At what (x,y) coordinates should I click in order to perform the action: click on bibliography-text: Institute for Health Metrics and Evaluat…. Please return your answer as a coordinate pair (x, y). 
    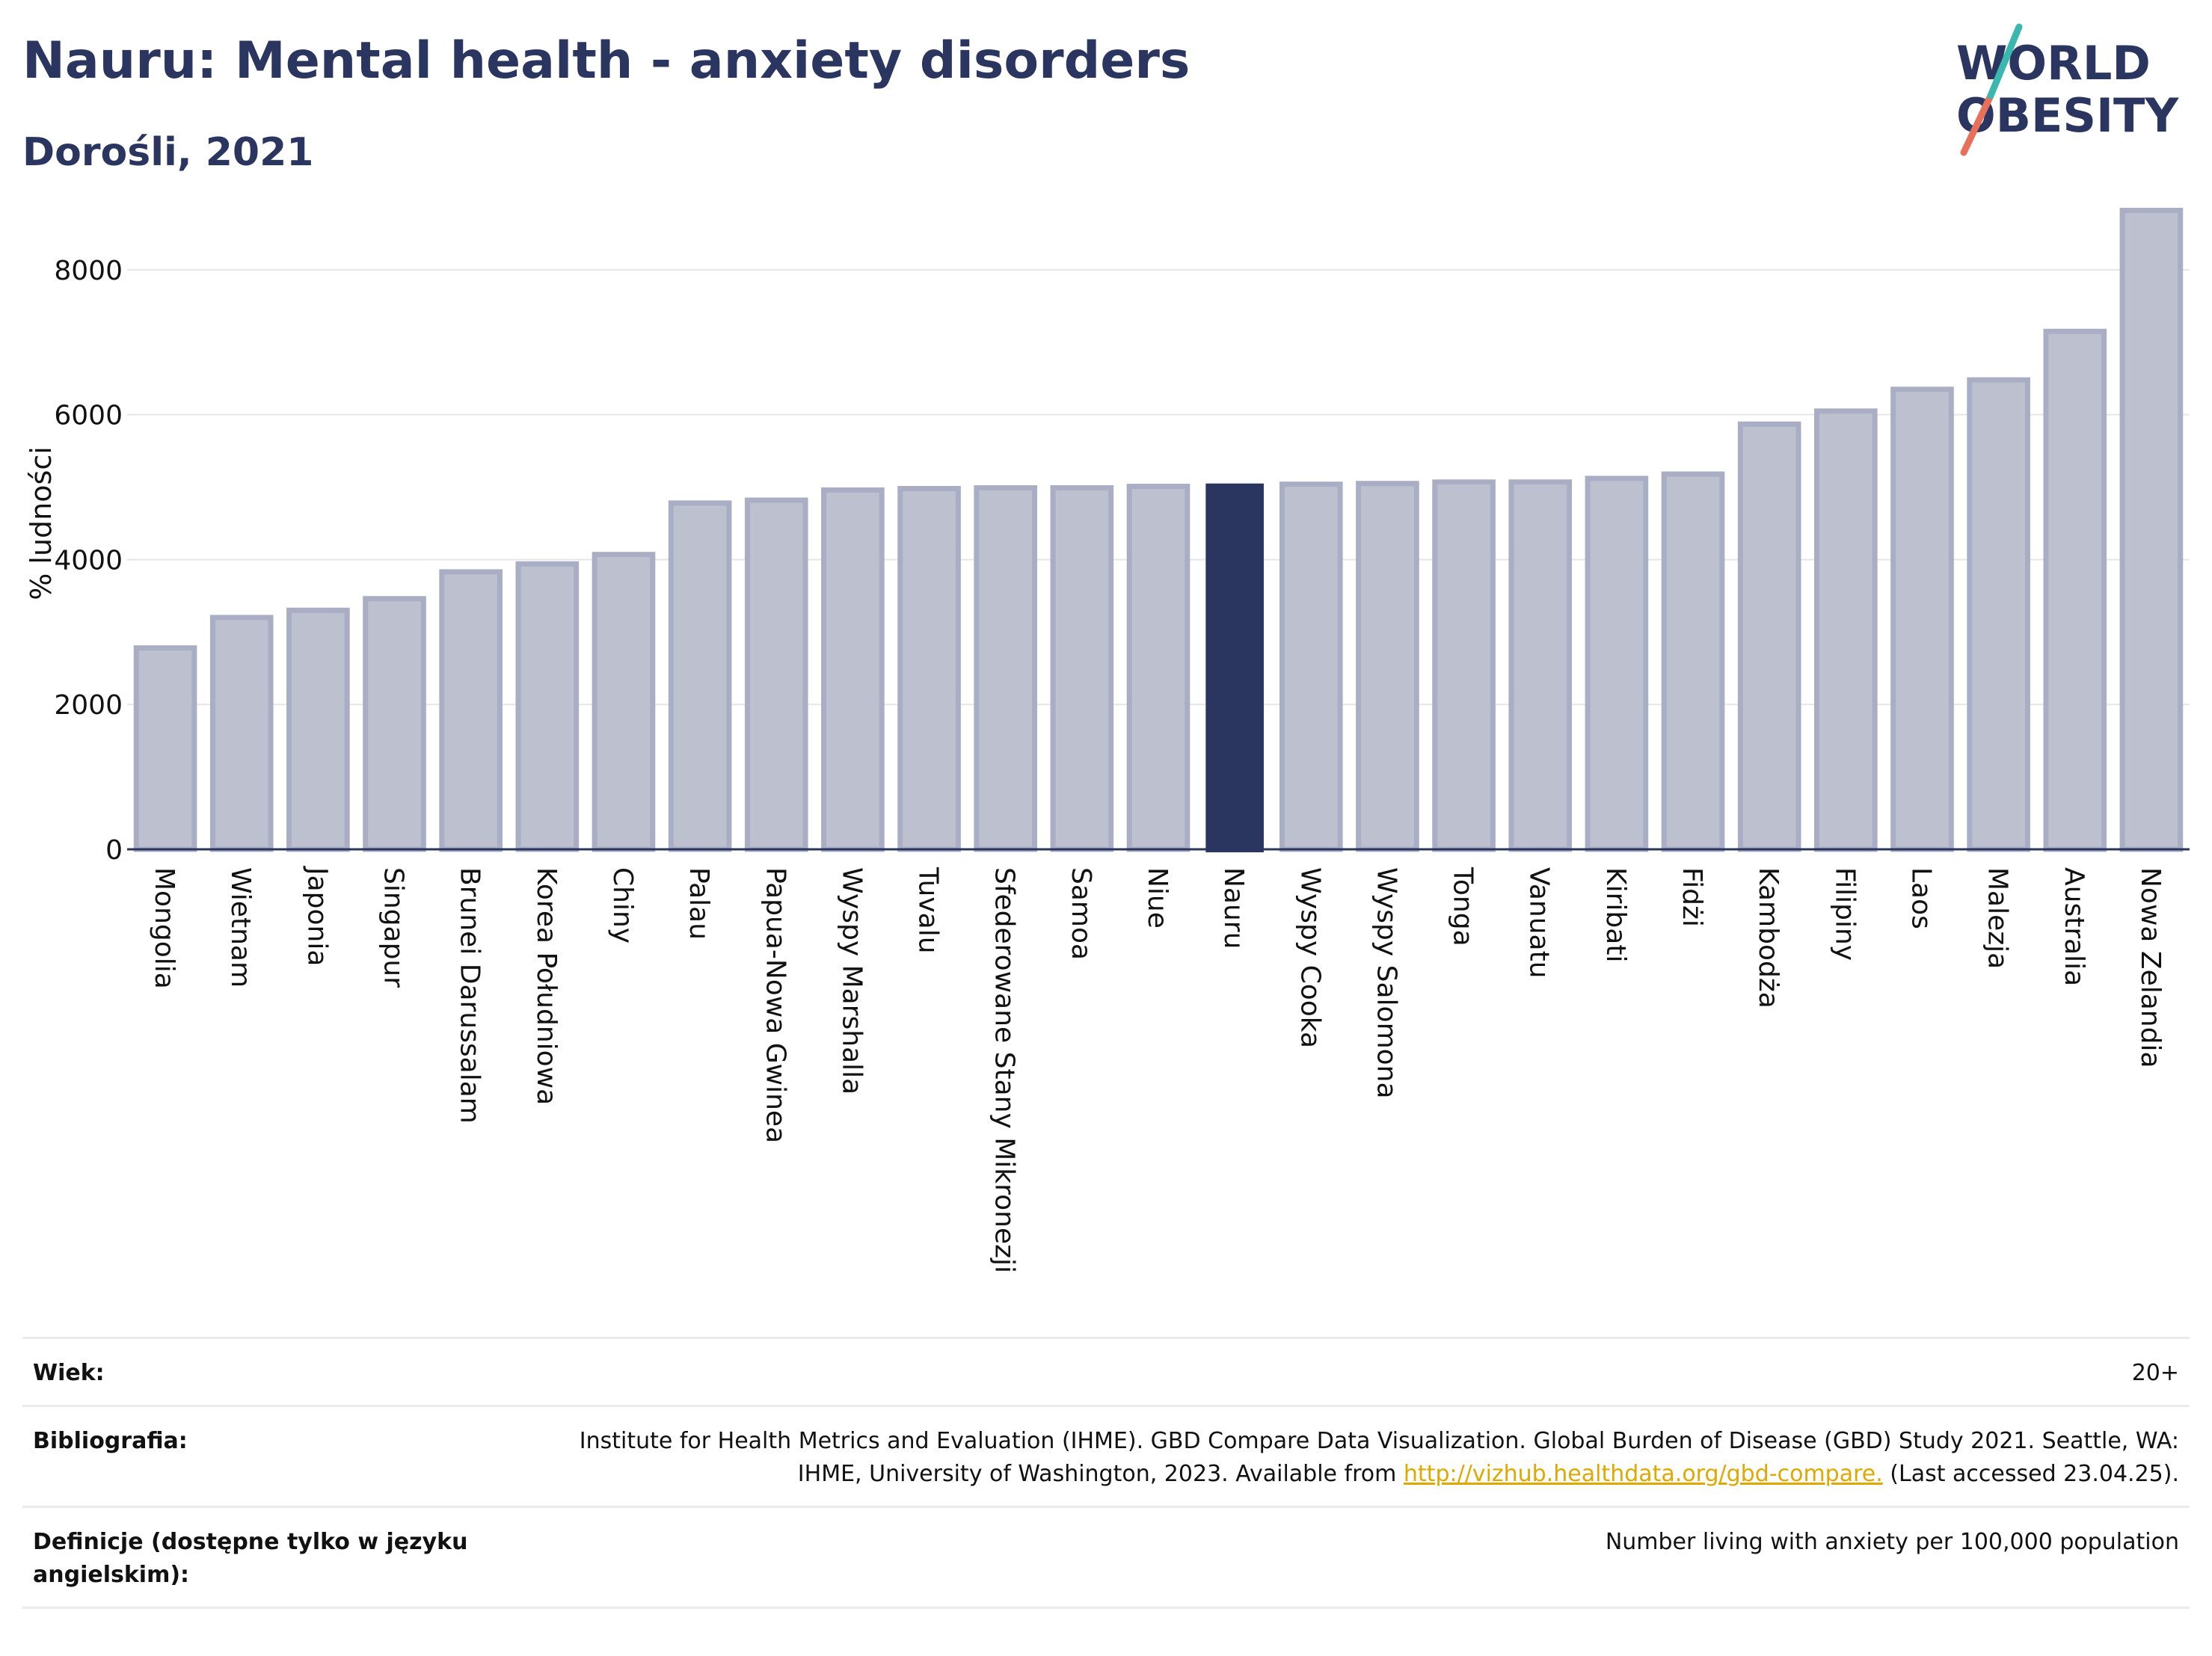
    Looking at the image, I should click on (1379, 1457).